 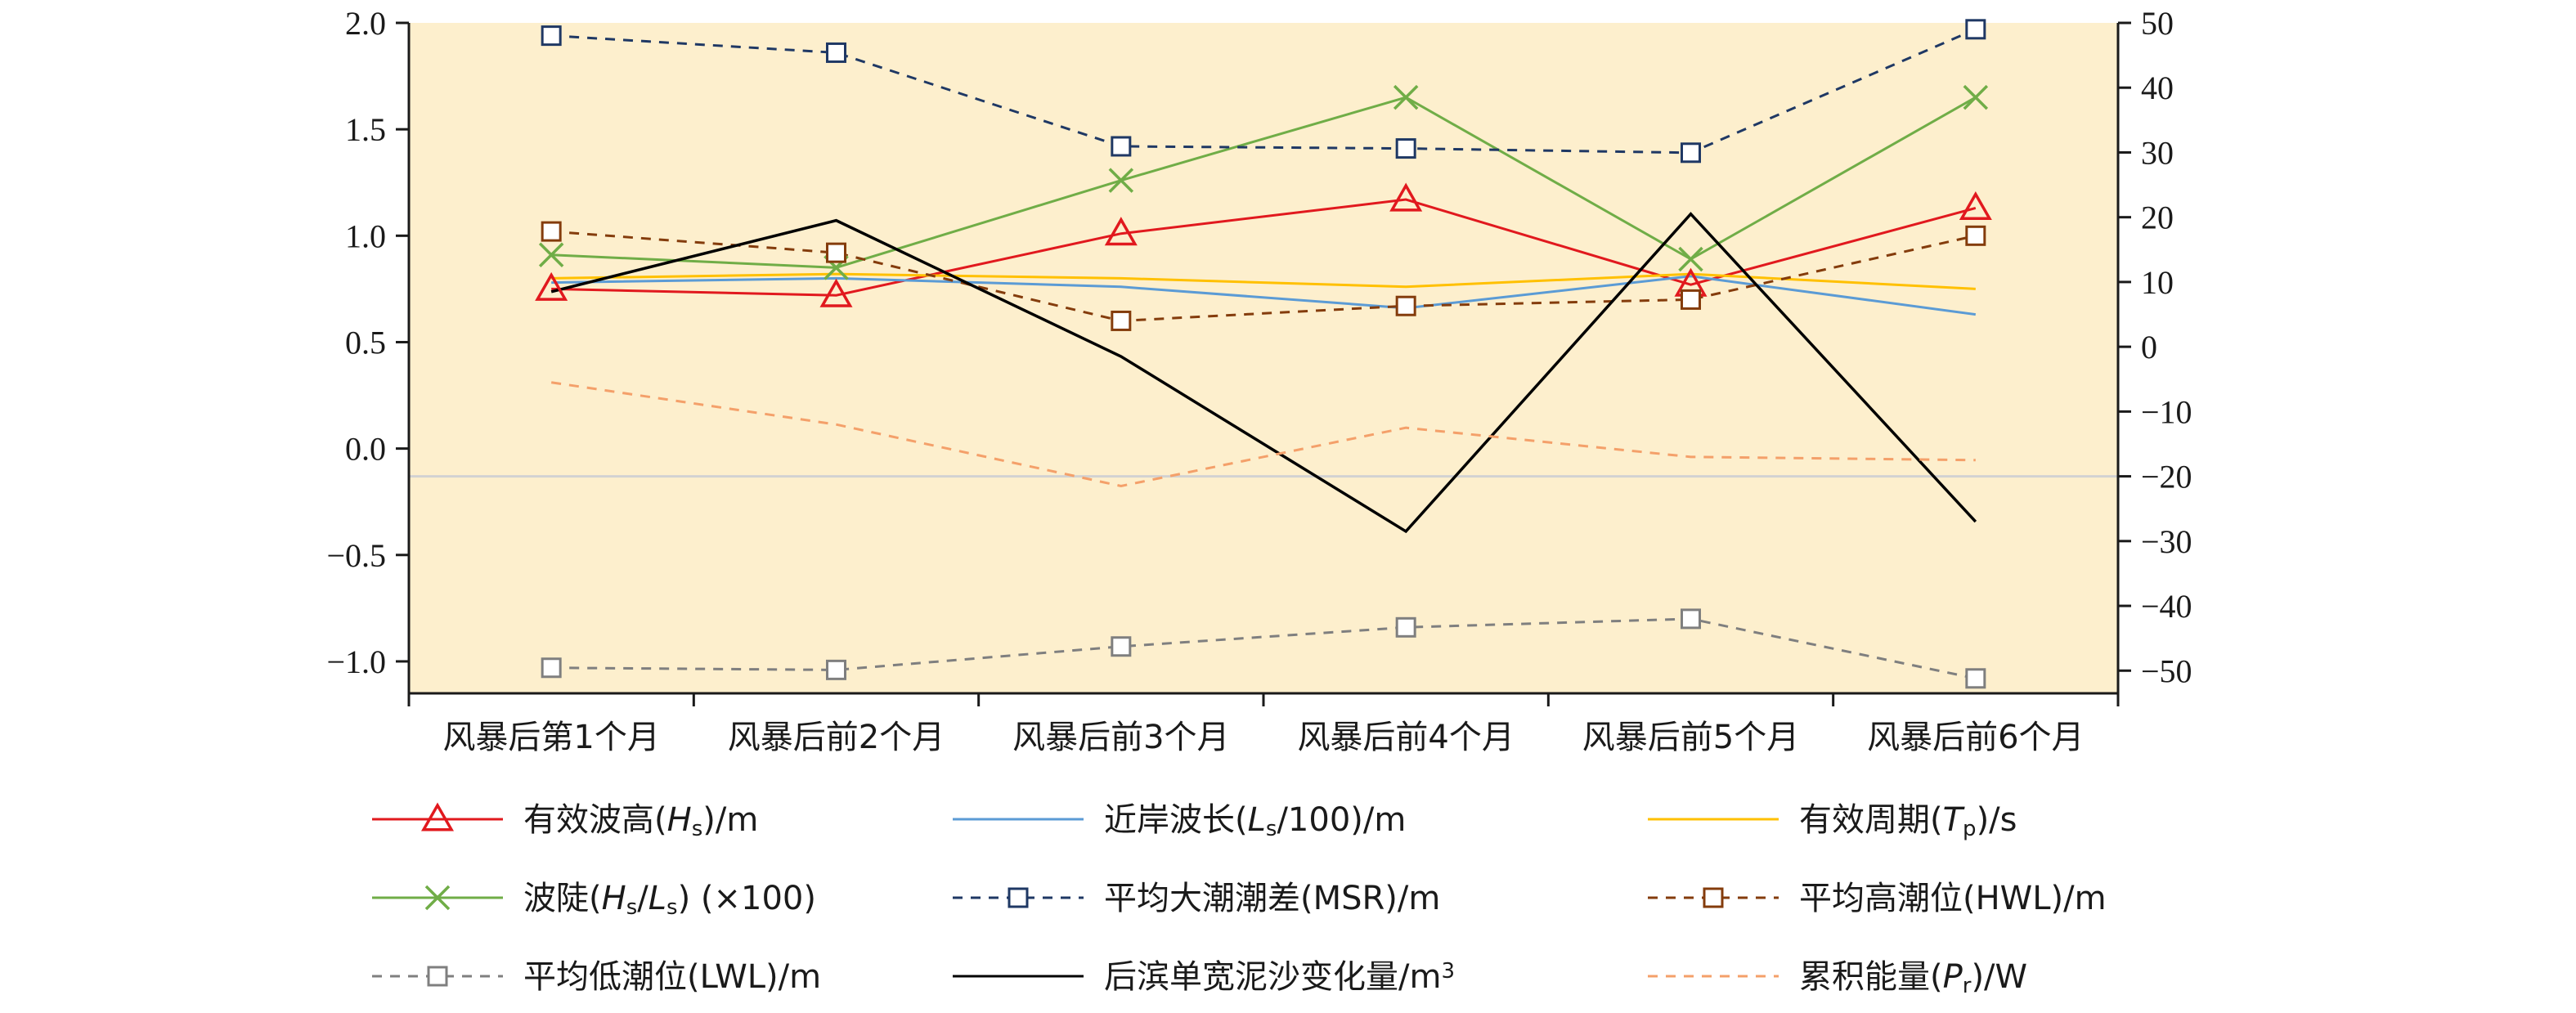 I want to click on legend-item-tp: 有效周期(Tp)/s, so click(x=1832, y=821).